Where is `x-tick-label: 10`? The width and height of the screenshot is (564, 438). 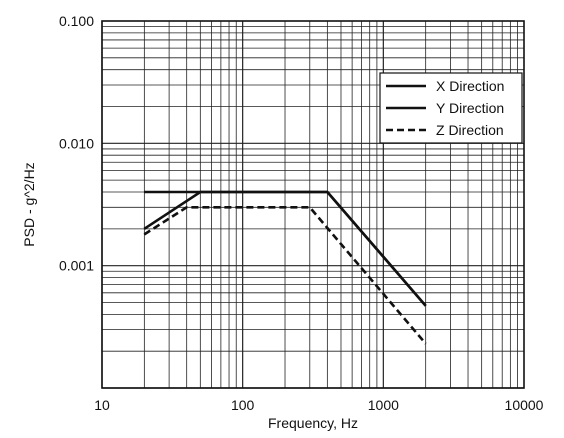 x-tick-label: 10 is located at coordinates (102, 405).